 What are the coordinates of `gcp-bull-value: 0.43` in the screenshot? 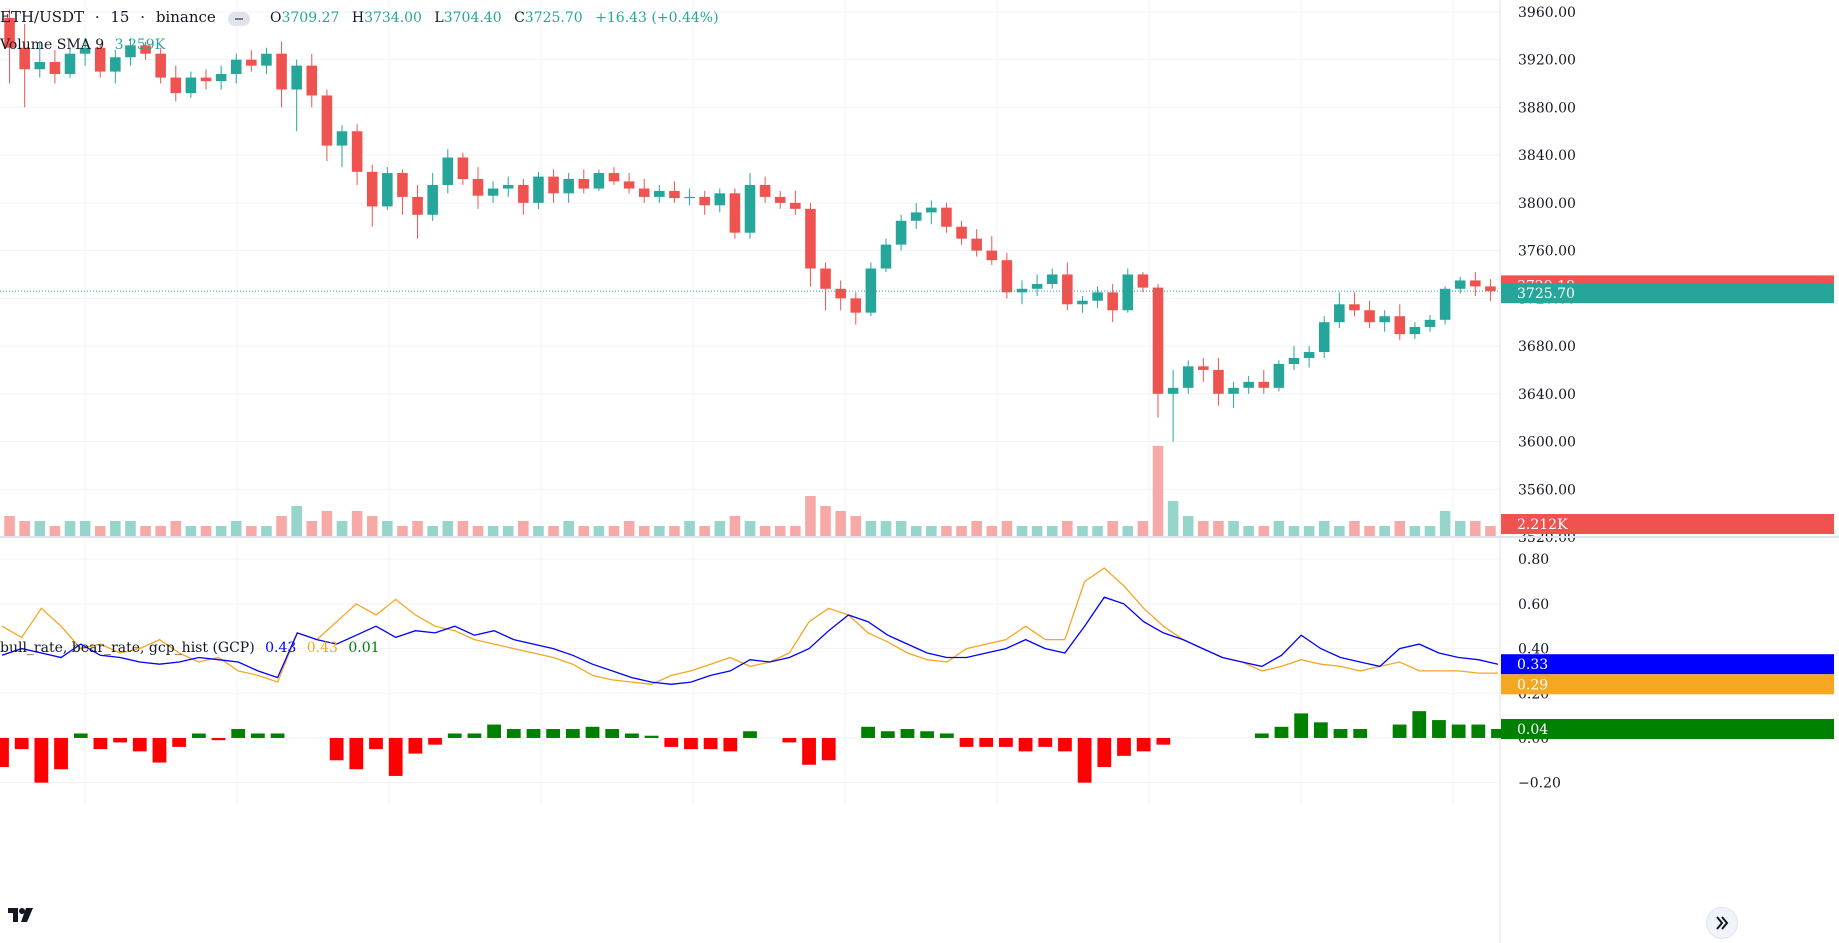 It's located at (281, 648).